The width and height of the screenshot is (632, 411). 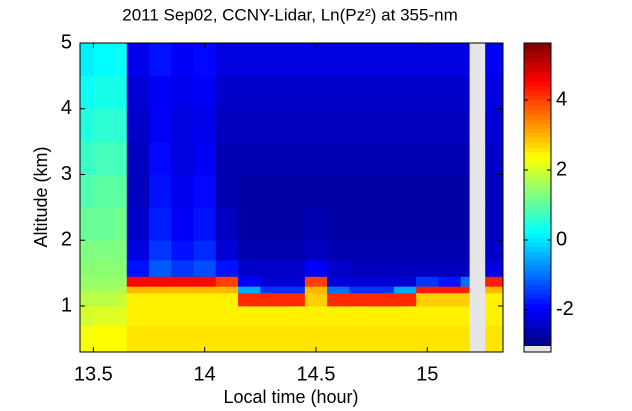 What do you see at coordinates (537, 197) in the screenshot?
I see `colorbar-frame` at bounding box center [537, 197].